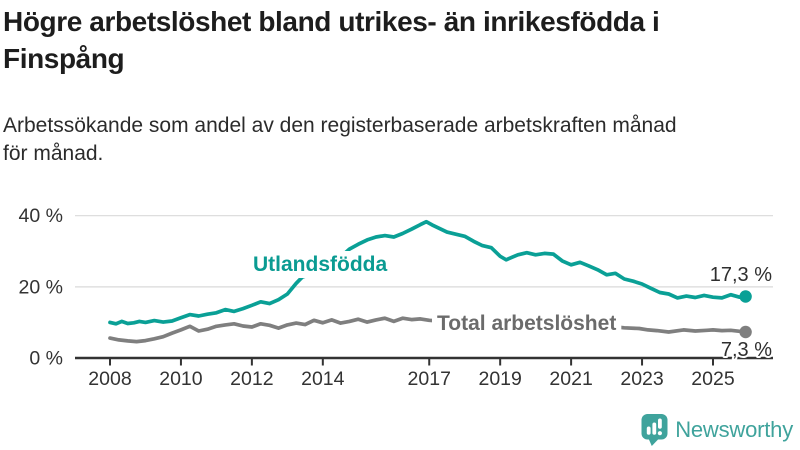  What do you see at coordinates (109, 379) in the screenshot?
I see `x-tick-label: 2008` at bounding box center [109, 379].